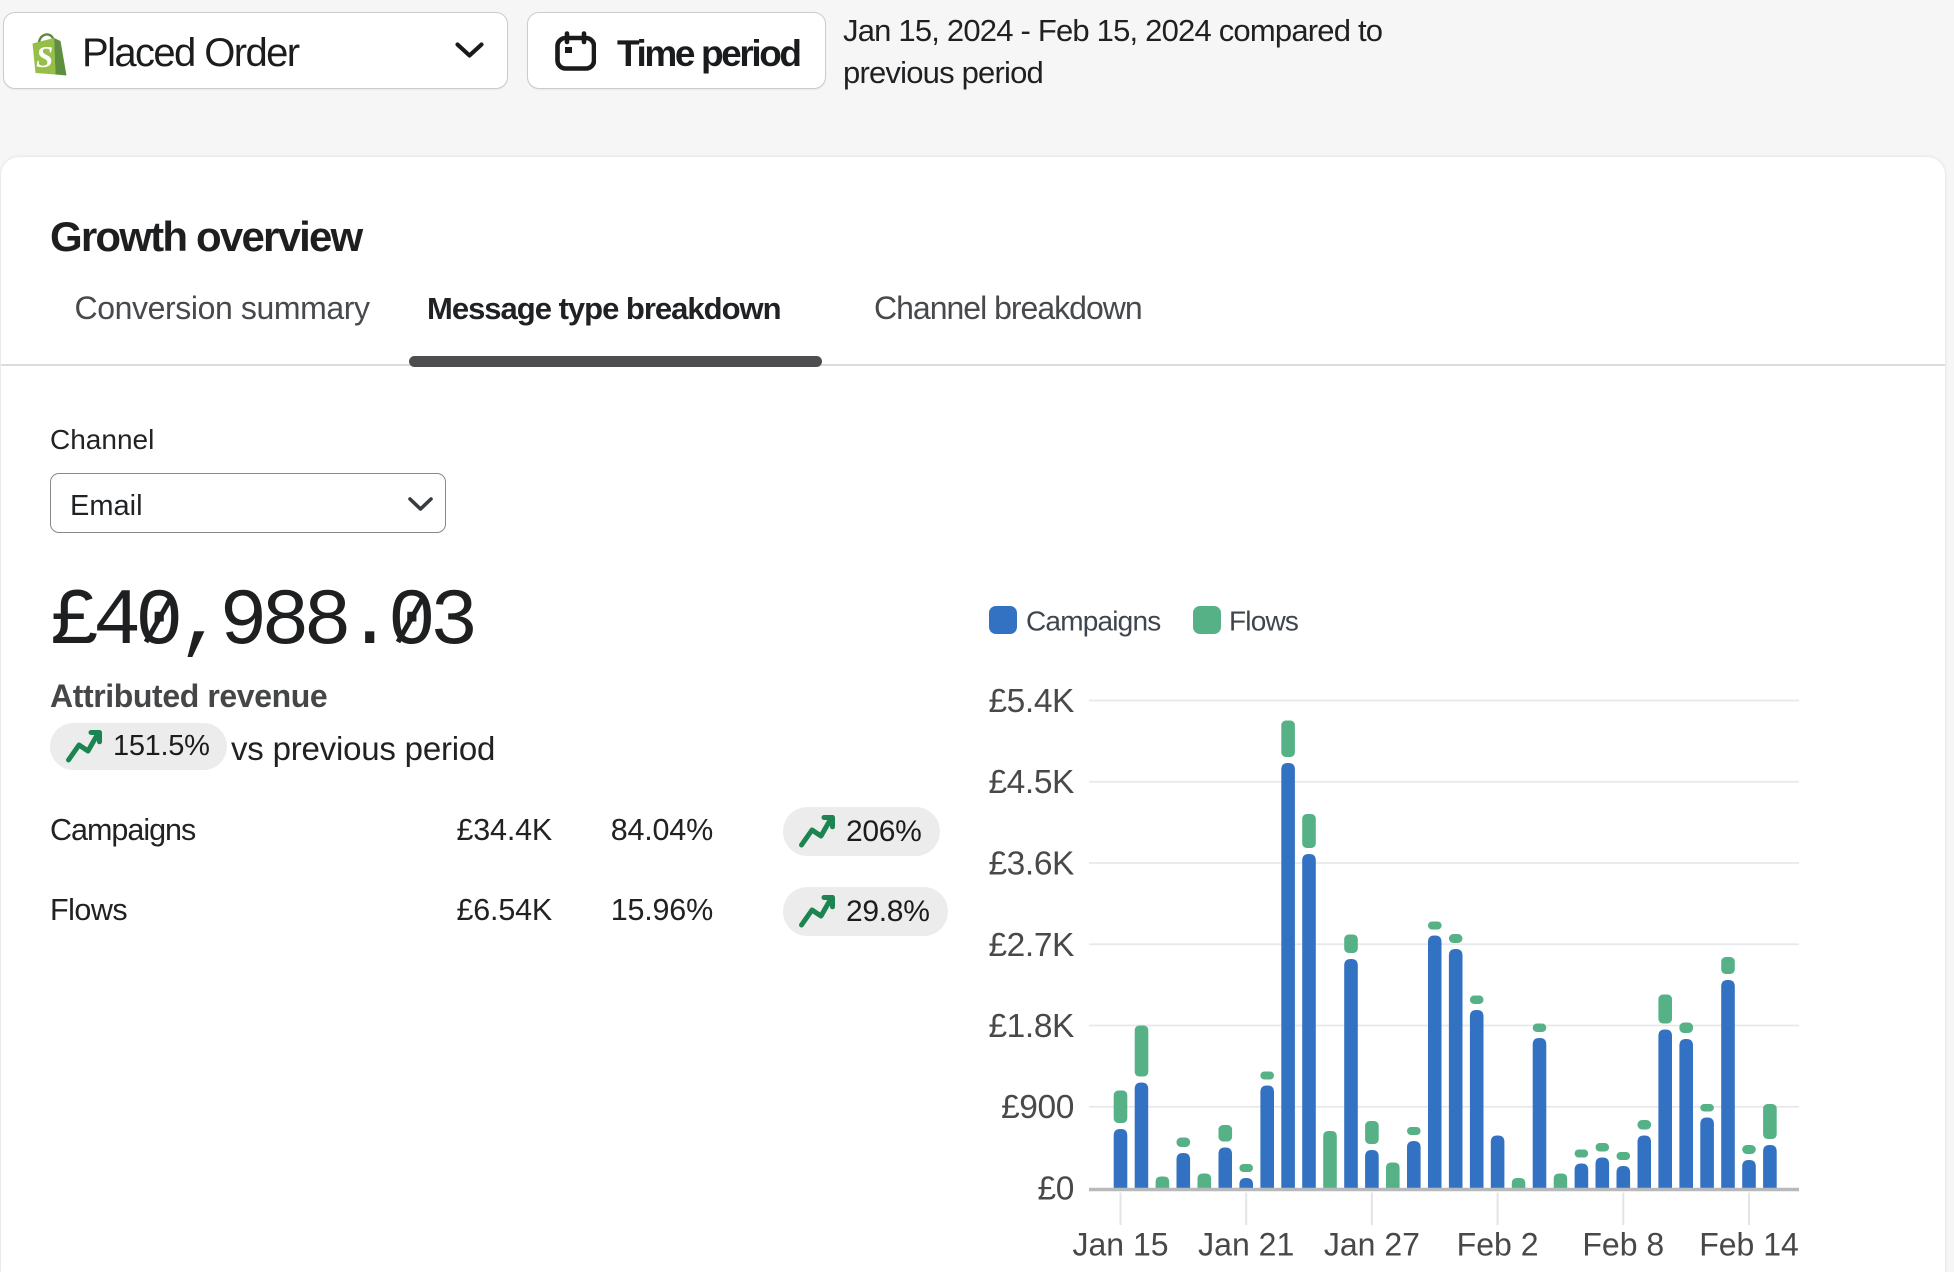 This screenshot has width=1954, height=1272. Describe the element at coordinates (1031, 782) in the screenshot. I see `svg-text: £4.5K` at that location.